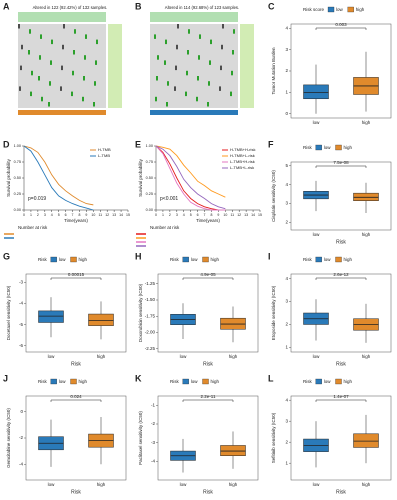  What do you see at coordinates (17, 210) in the screenshot?
I see `y-tick-label: 0.00` at bounding box center [17, 210].